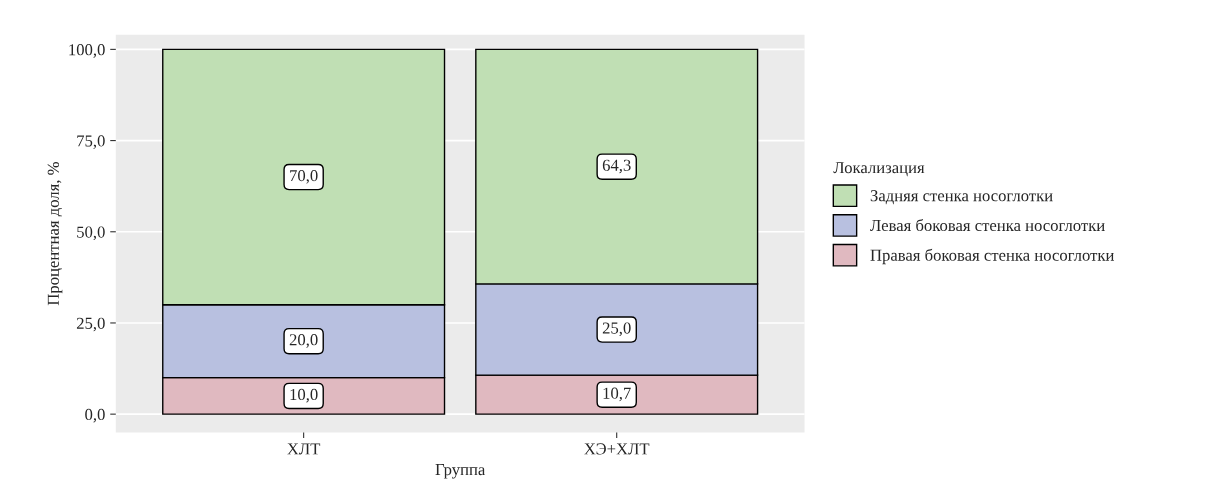  I want to click on legend-label: Левая боковая стенка носоглотки, so click(987, 225).